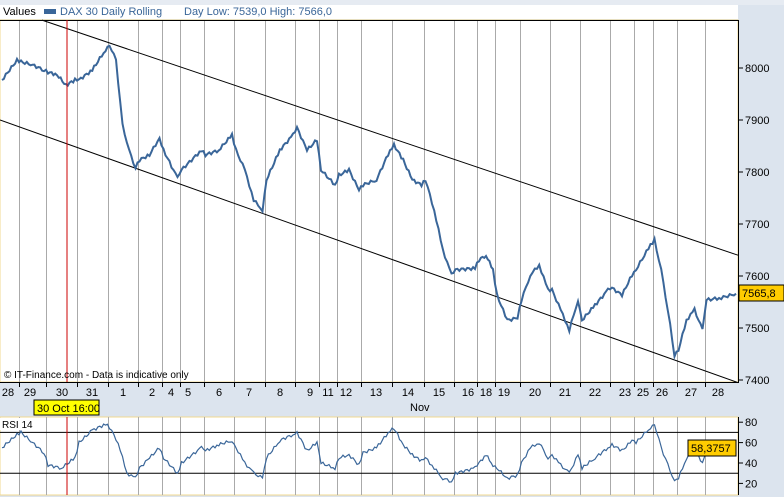  What do you see at coordinates (751, 423) in the screenshot?
I see `rsi-y-tick-label: 80` at bounding box center [751, 423].